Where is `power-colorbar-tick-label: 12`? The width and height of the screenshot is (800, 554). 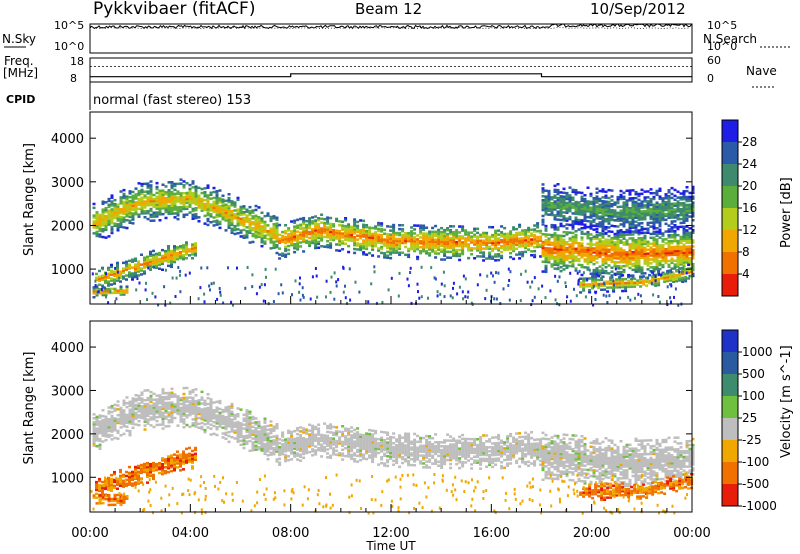
power-colorbar-tick-label: 12 is located at coordinates (749, 230).